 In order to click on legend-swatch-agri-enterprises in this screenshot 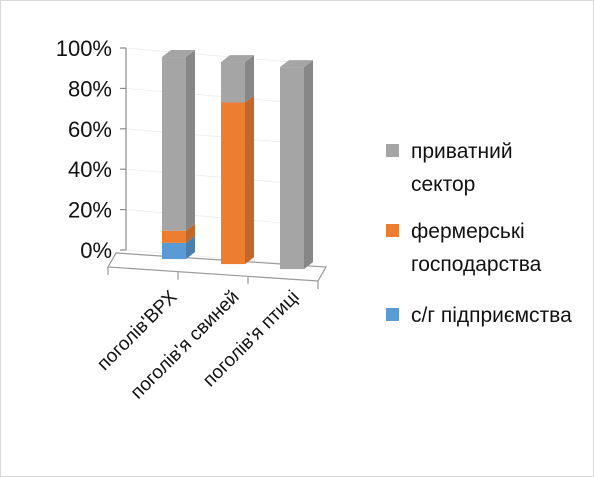, I will do `click(392, 314)`.